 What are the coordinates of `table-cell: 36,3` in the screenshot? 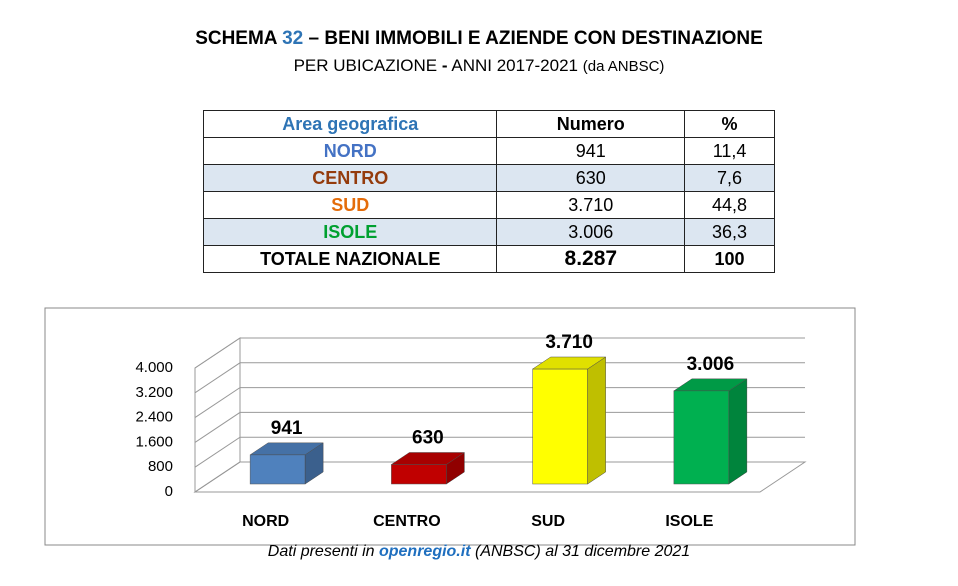 It's located at (729, 232).